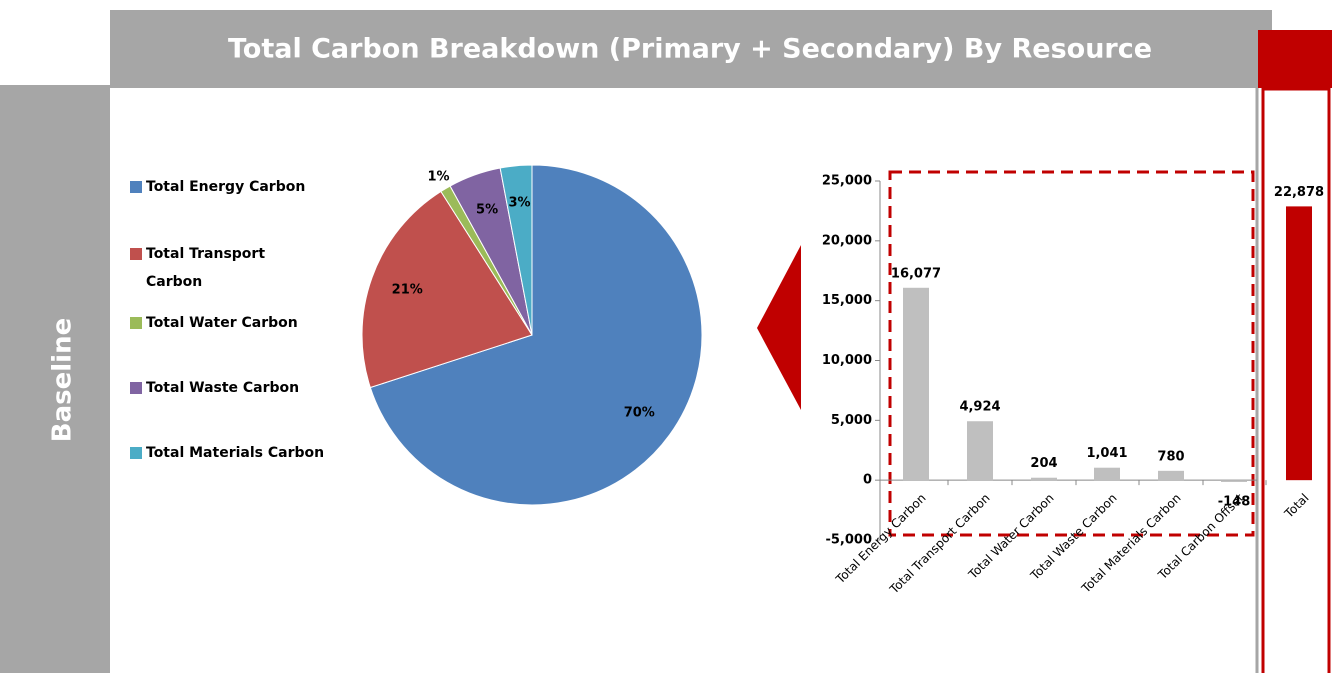 Image resolution: width=1332 pixels, height=673 pixels. What do you see at coordinates (206, 268) in the screenshot?
I see `legend-label: Total Transport Carbon` at bounding box center [206, 268].